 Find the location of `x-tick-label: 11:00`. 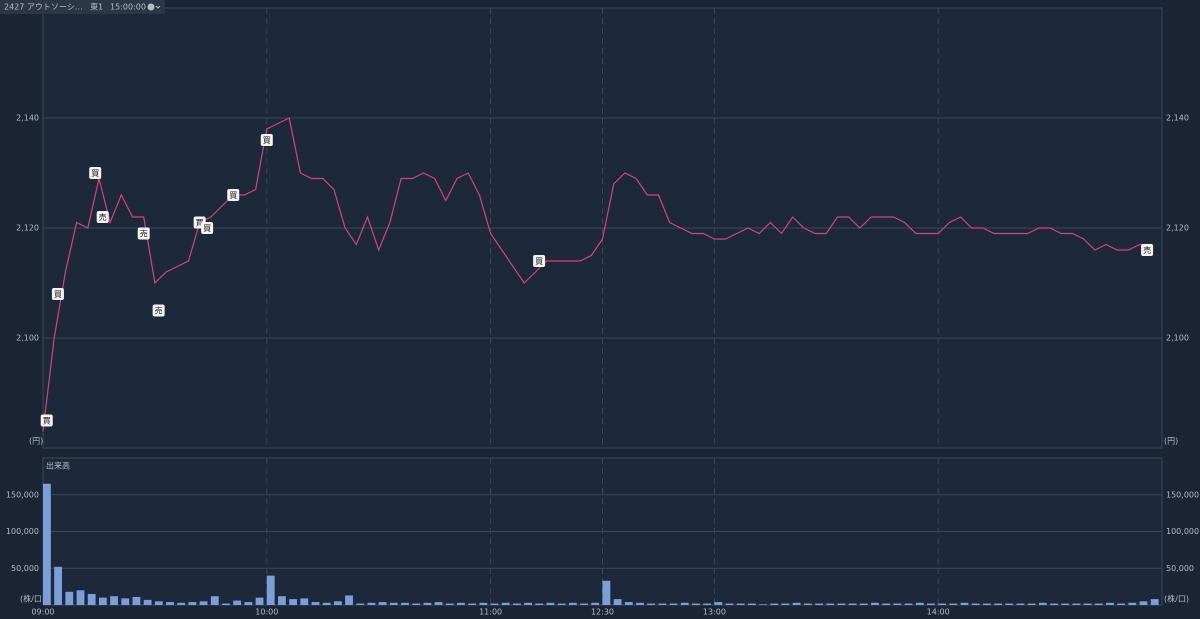

x-tick-label: 11:00 is located at coordinates (490, 612).